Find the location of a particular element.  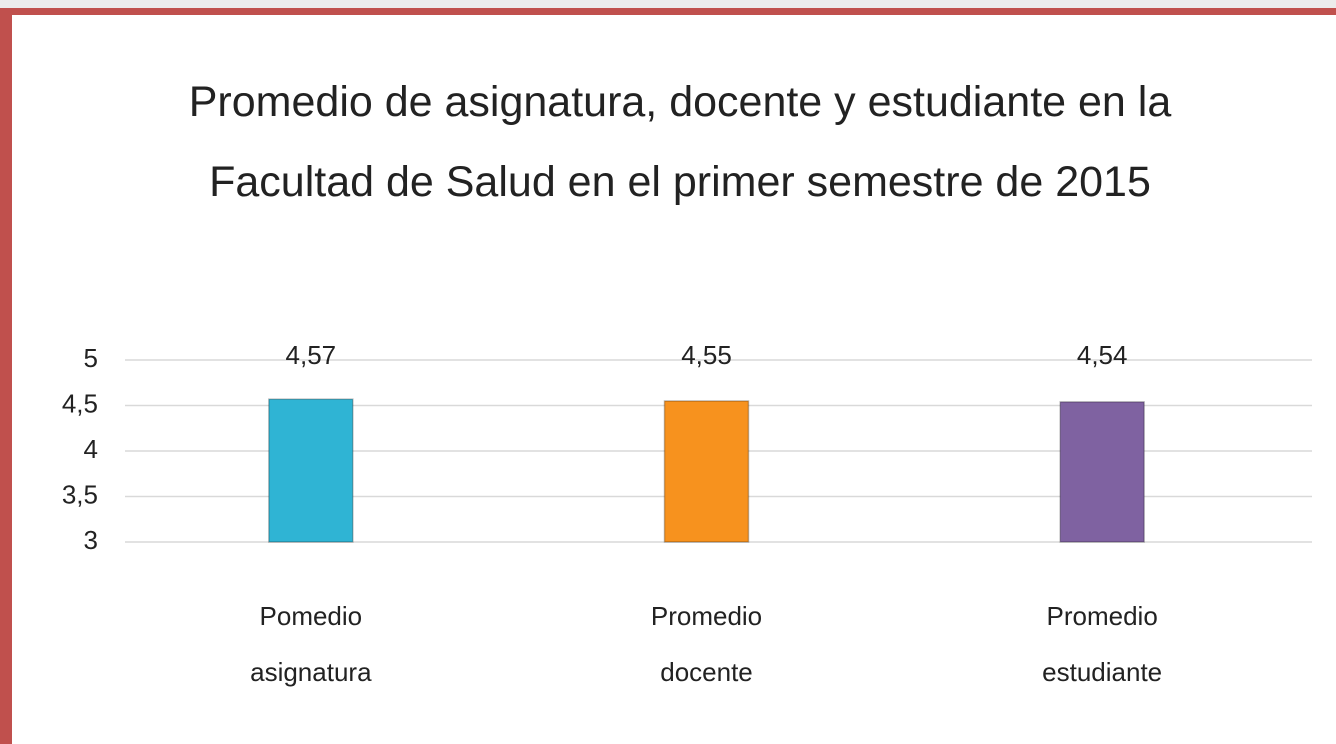

y-tick-label: 3,5 is located at coordinates (80, 494).